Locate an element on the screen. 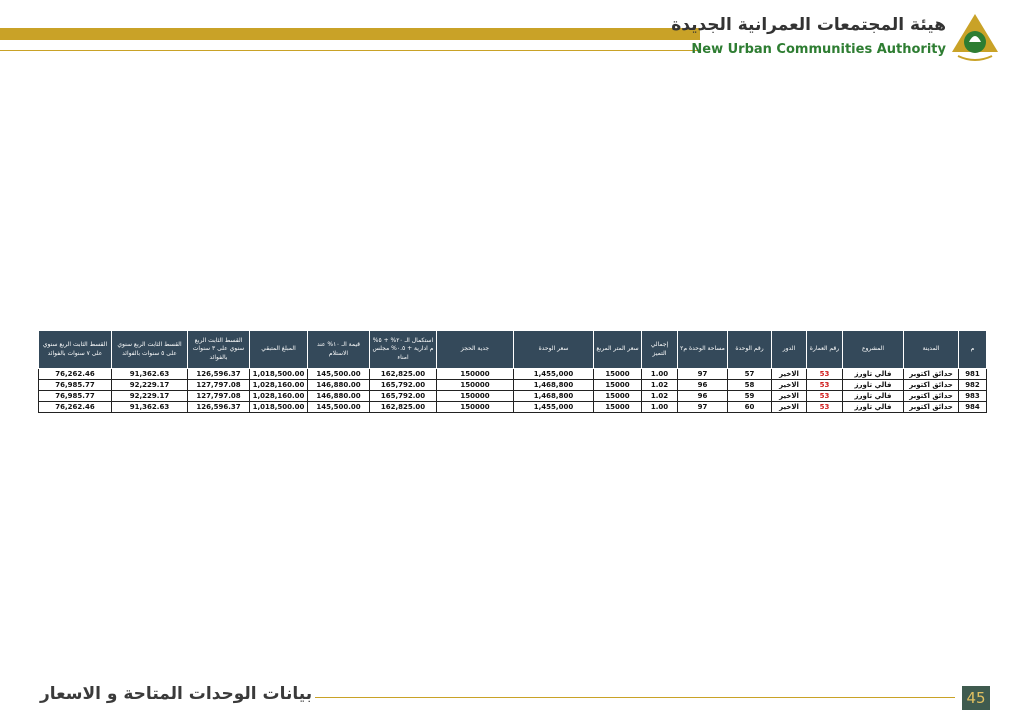 This screenshot has width=1024, height=724. column-header: رقم العمارة is located at coordinates (824, 349).